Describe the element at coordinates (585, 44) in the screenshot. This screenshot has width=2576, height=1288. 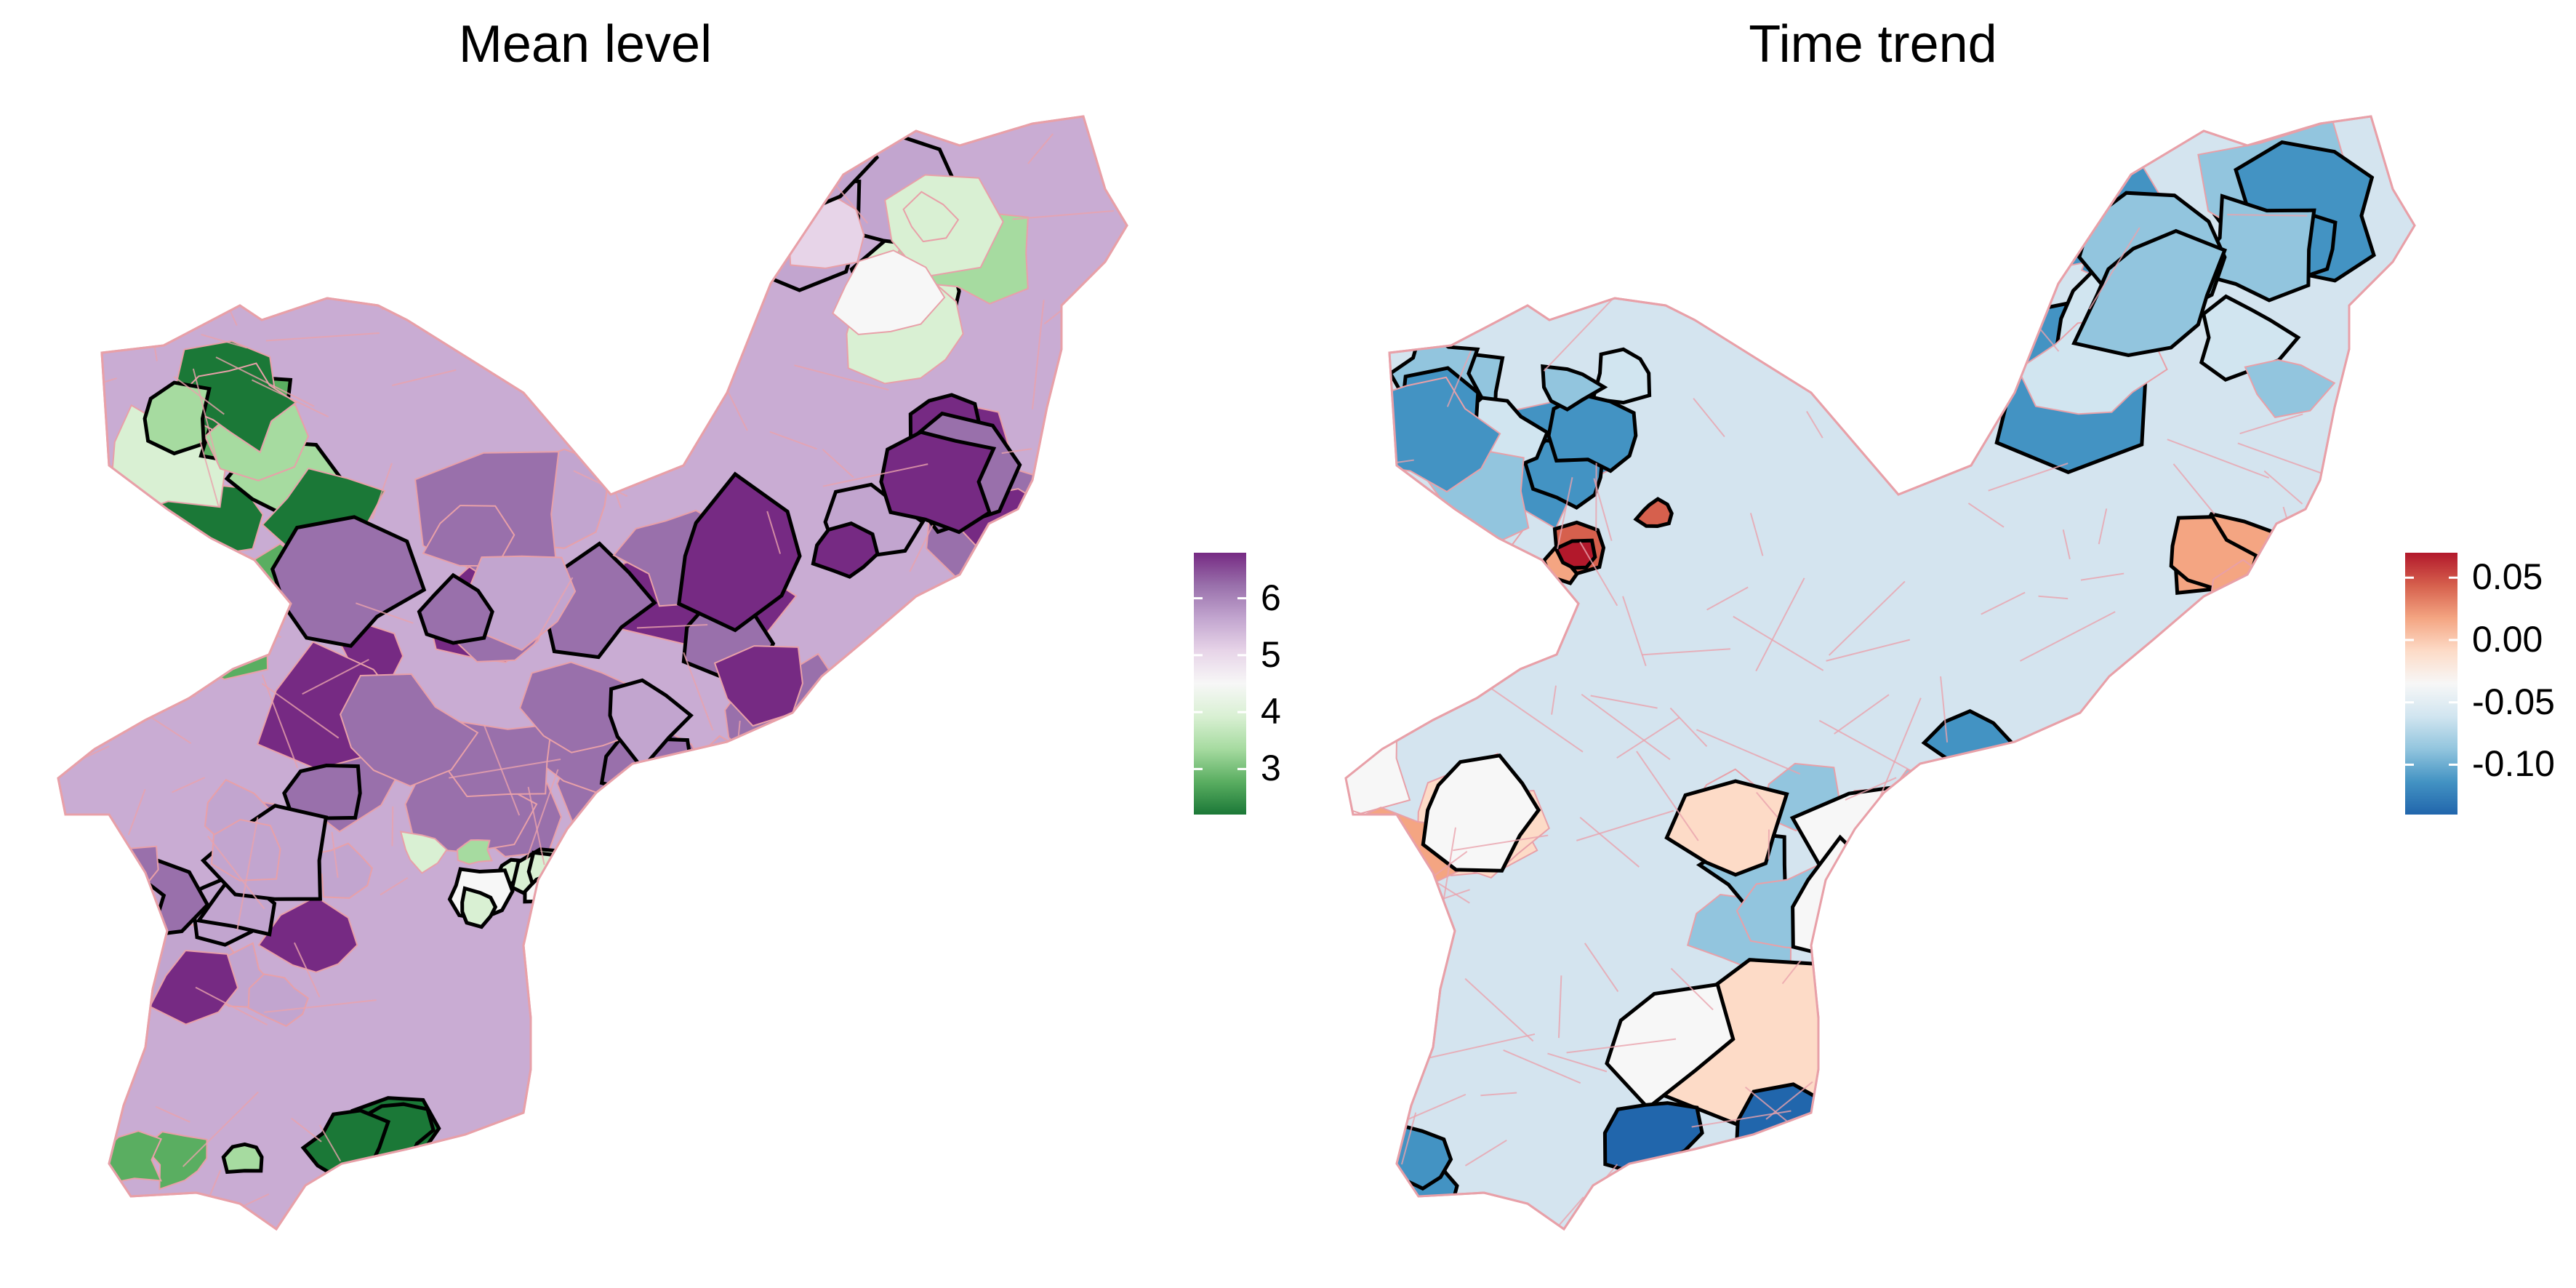
I see `mean-level-title: Mean level` at that location.